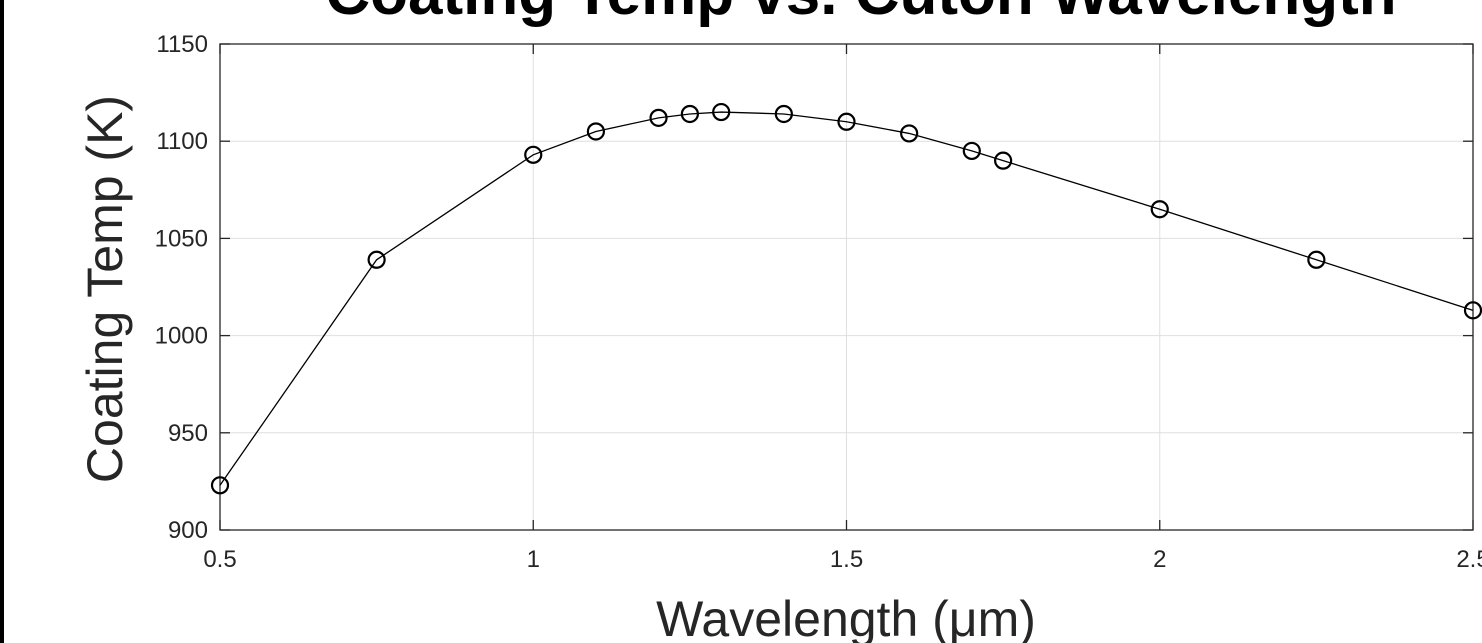  What do you see at coordinates (1469, 559) in the screenshot?
I see `x-tick-label: 2.5` at bounding box center [1469, 559].